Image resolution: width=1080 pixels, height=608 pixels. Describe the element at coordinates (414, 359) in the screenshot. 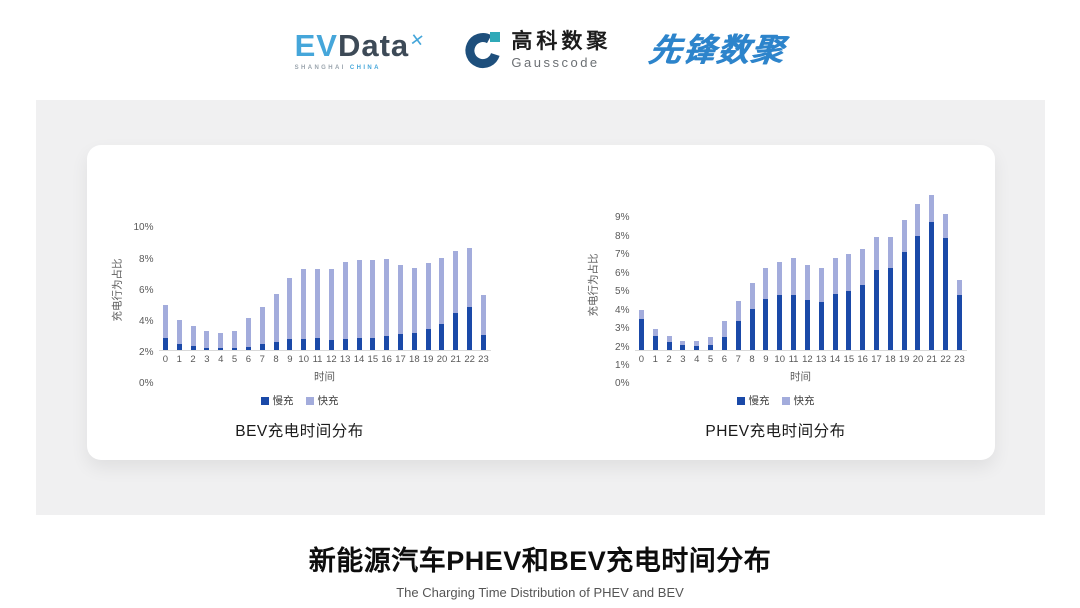

I see `x-tick-label: 18` at that location.